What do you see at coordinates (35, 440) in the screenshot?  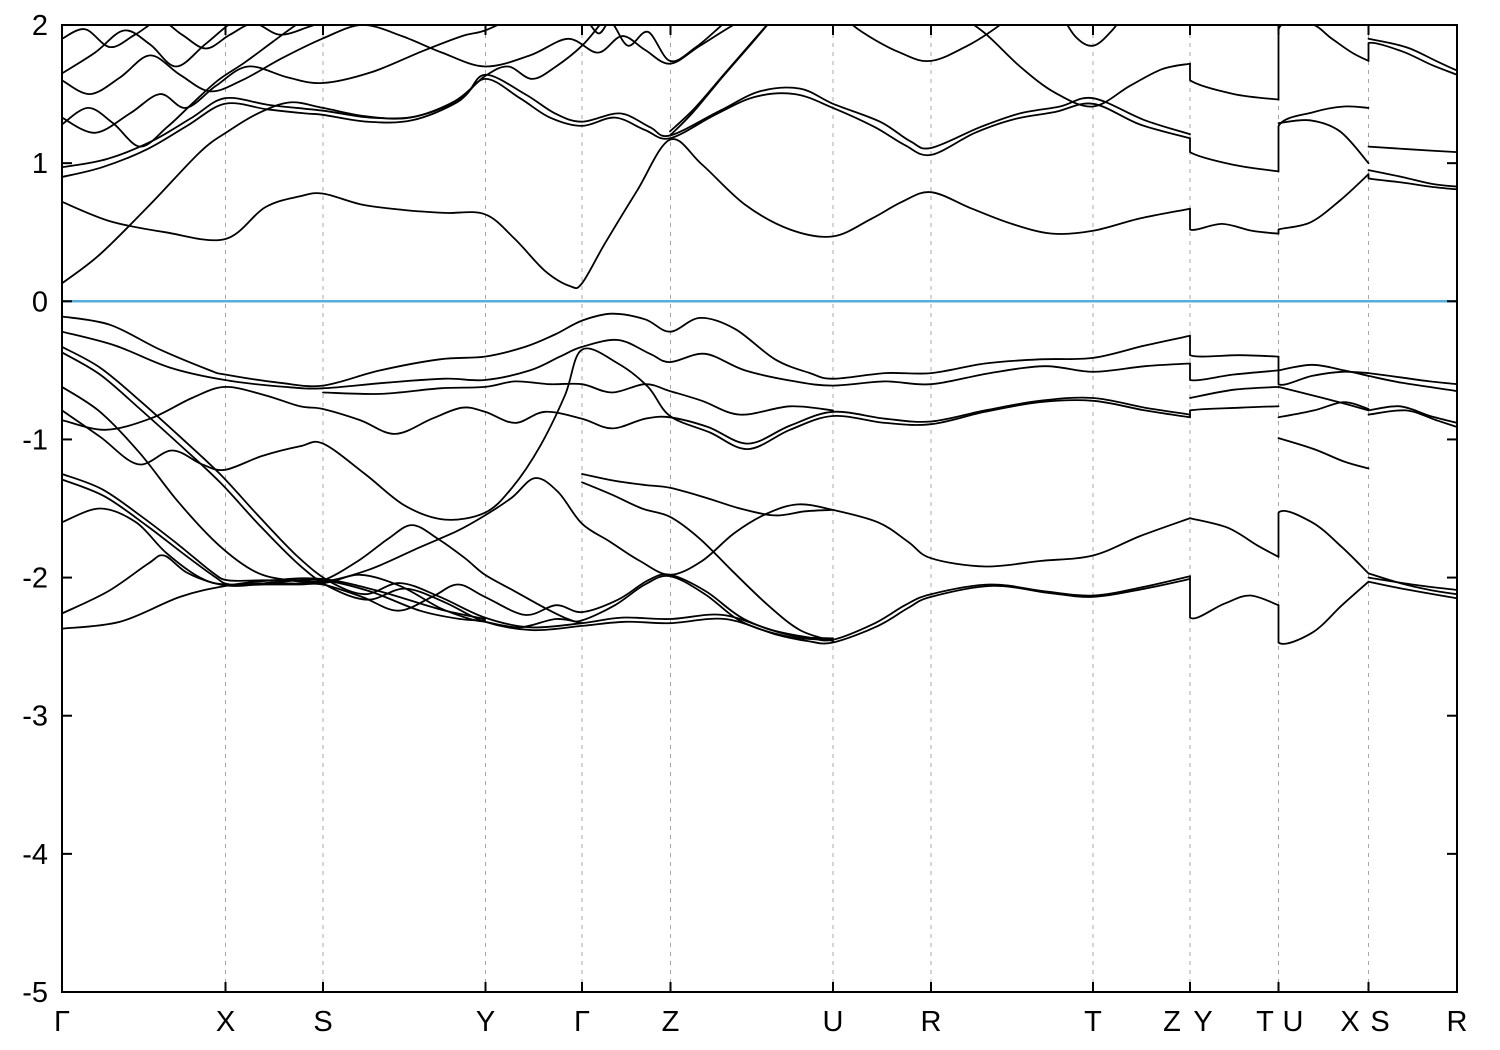 I see `y-tick-label: -1` at bounding box center [35, 440].